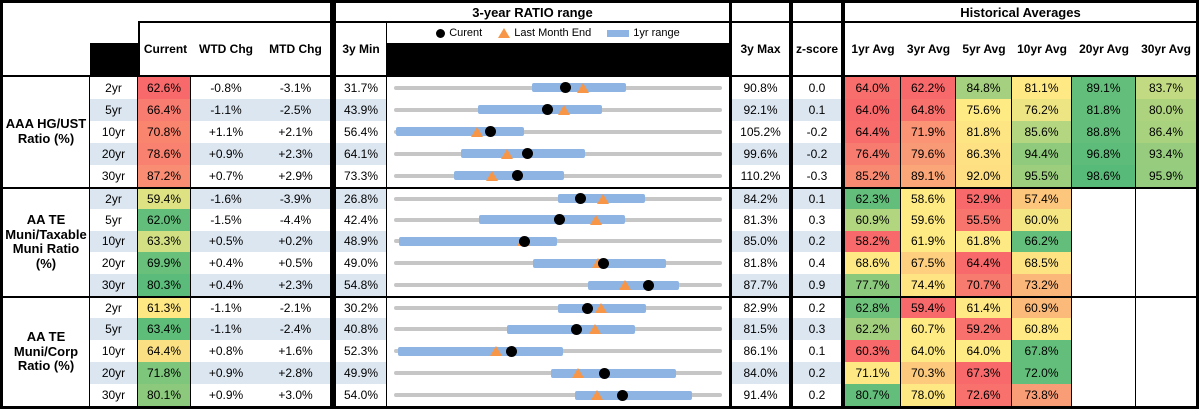 Image resolution: width=1199 pixels, height=409 pixels. I want to click on current-cell: 63.3%, so click(164, 241).